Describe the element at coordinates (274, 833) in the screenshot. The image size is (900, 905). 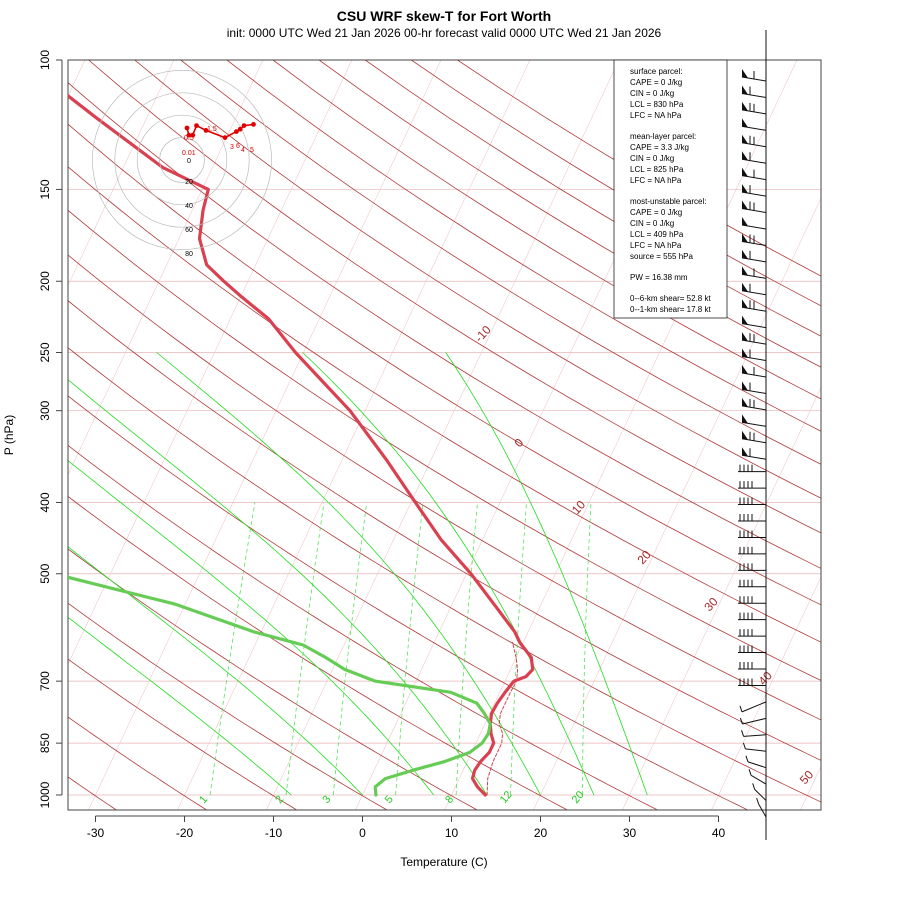
I see `x-tick-label: -10` at that location.